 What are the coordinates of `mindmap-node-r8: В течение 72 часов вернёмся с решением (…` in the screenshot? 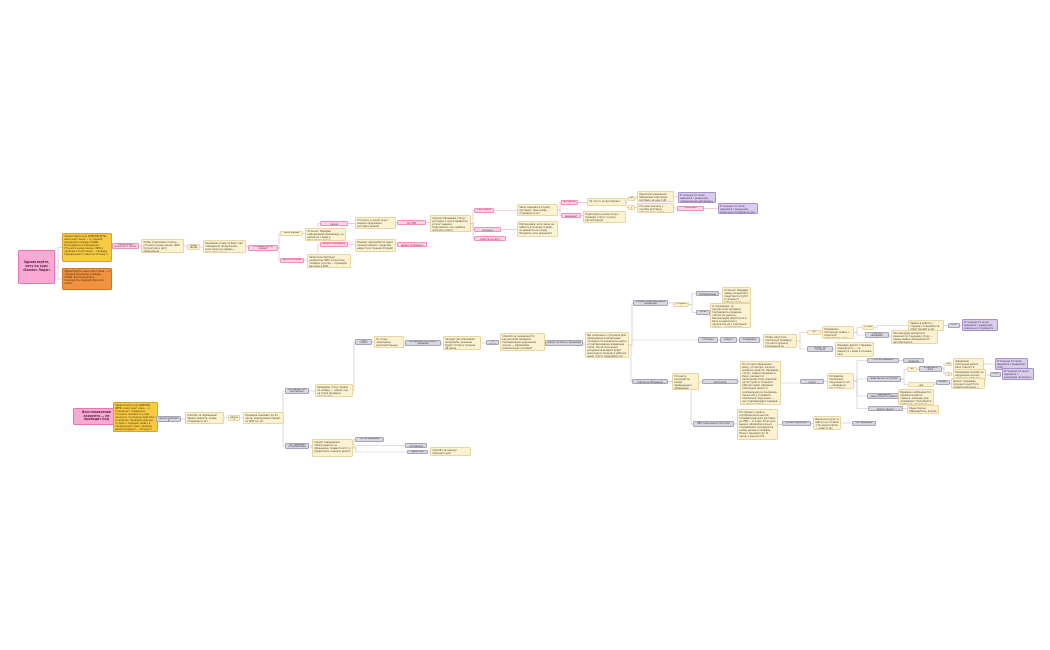 It's located at (1011, 364).